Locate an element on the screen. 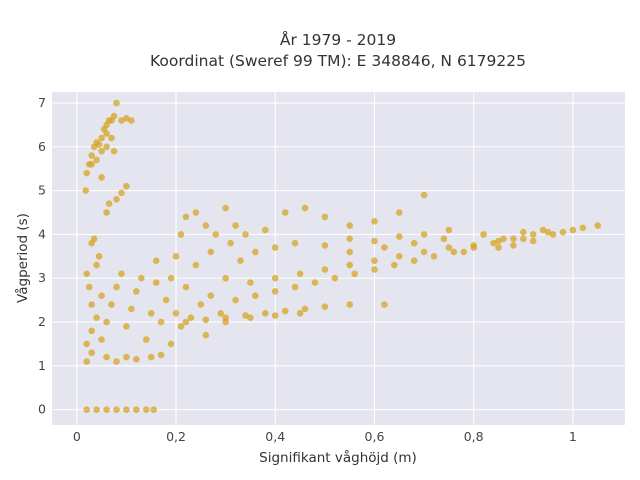 Image resolution: width=640 pixels, height=480 pixels. chart-title-line-1: År 1979 - 2019 is located at coordinates (338, 39).